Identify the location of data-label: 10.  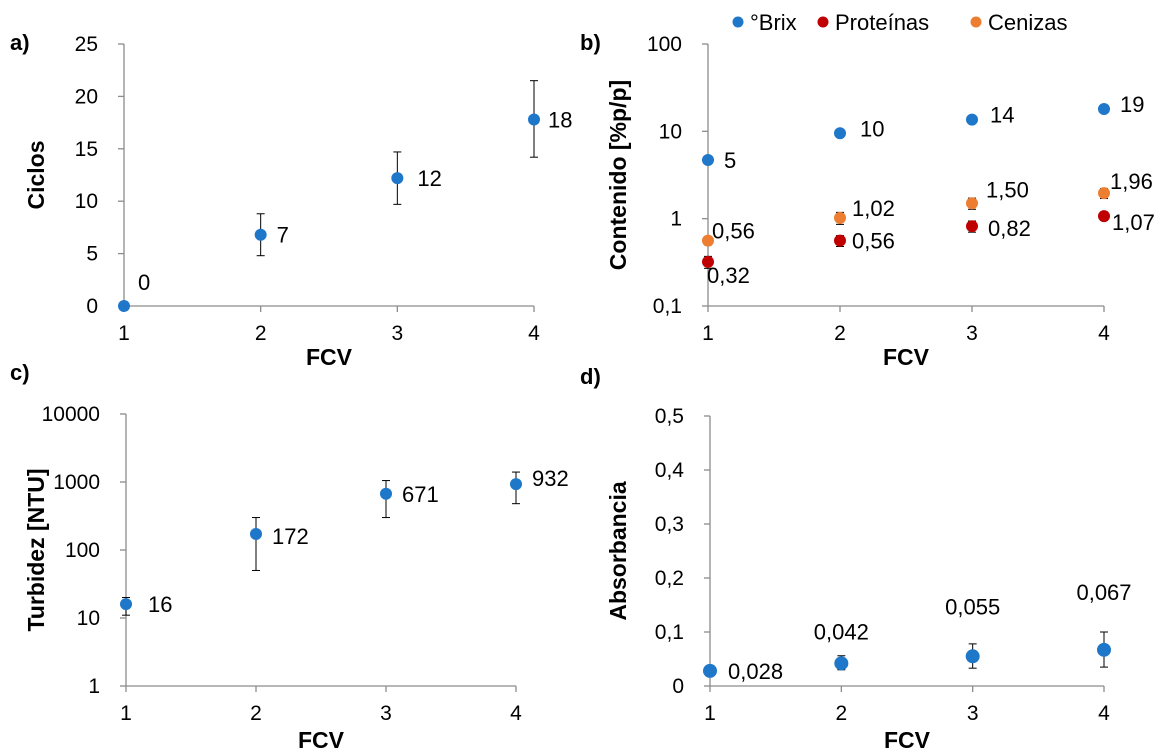
(872, 128).